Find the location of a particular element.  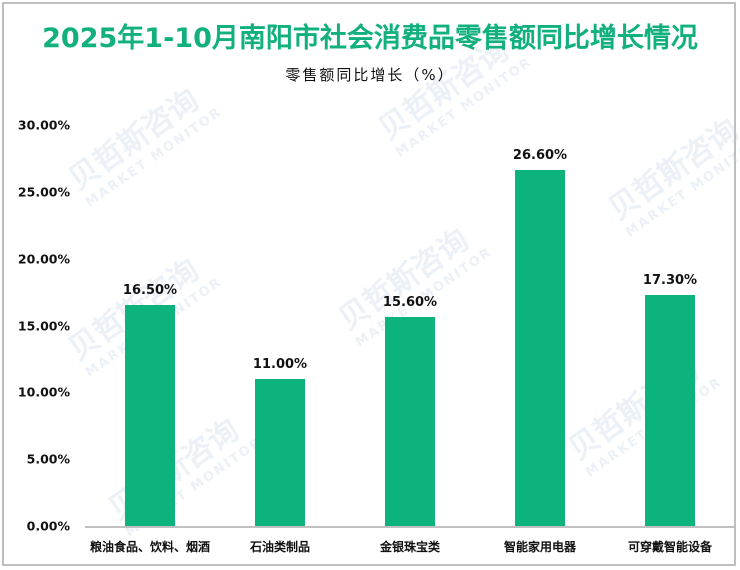

x-category-label: 粮油食品、饮料、烟酒 is located at coordinates (149, 547).